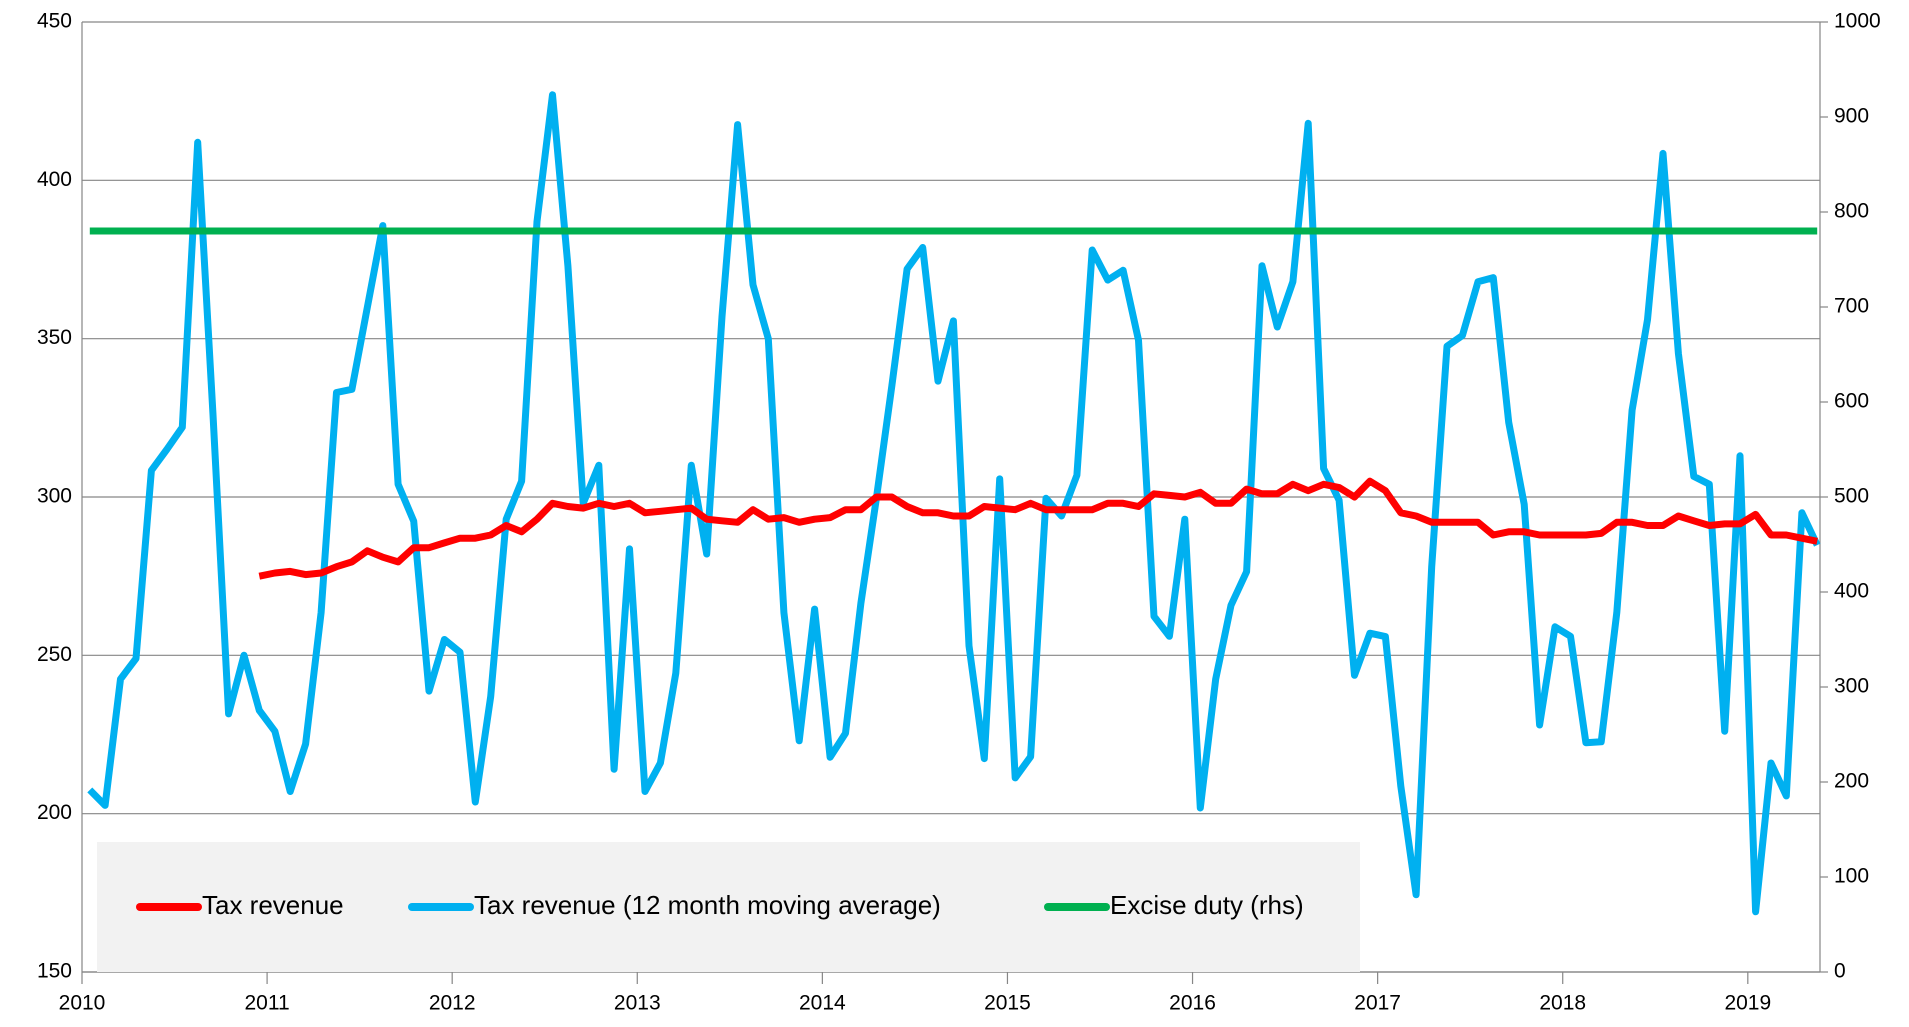  Describe the element at coordinates (1840, 971) in the screenshot. I see `y2-tick-label: 0` at that location.